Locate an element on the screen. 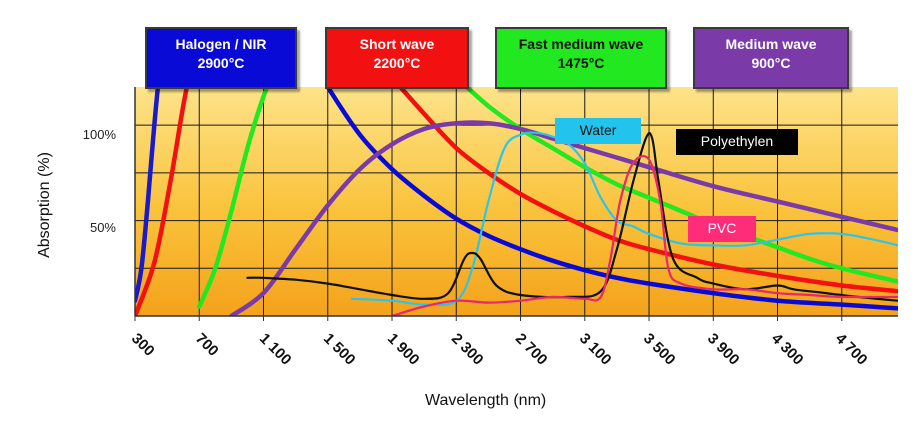 The height and width of the screenshot is (431, 916). emitter-temperature: 2900°C is located at coordinates (221, 63).